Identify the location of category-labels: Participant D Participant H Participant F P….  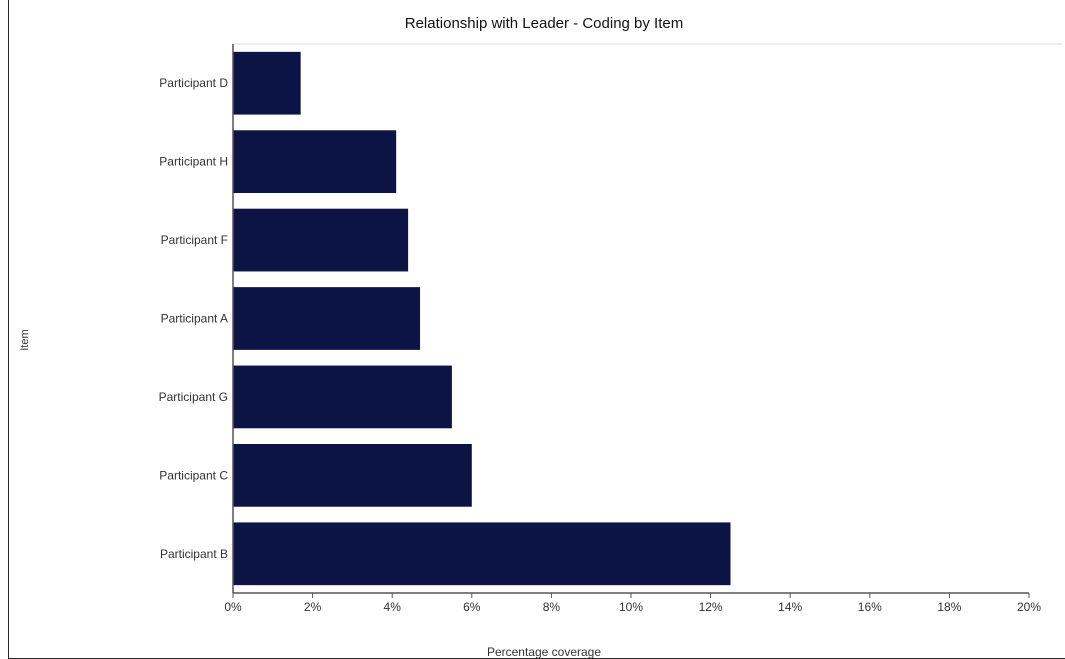
(194, 318).